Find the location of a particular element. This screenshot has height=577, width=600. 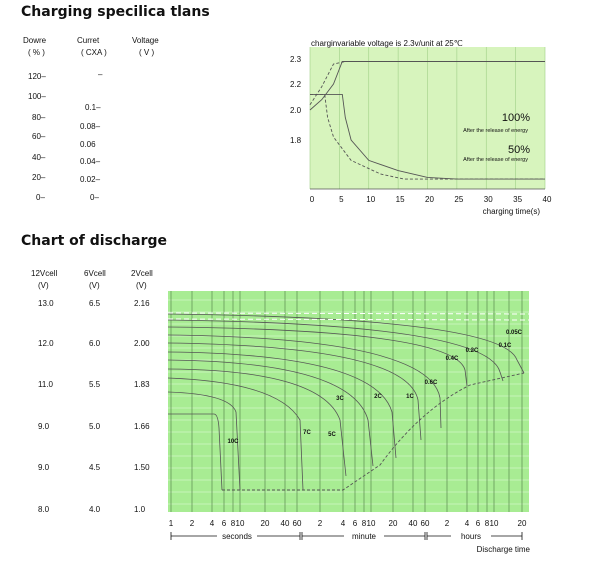

voltage-cell: 4.5 is located at coordinates (95, 467).